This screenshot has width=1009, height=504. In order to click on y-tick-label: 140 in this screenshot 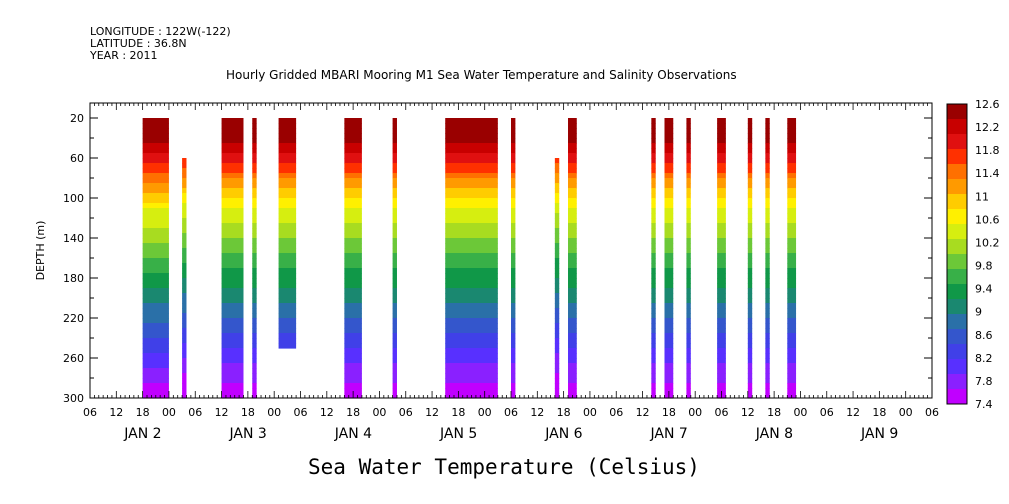, I will do `click(73, 238)`.